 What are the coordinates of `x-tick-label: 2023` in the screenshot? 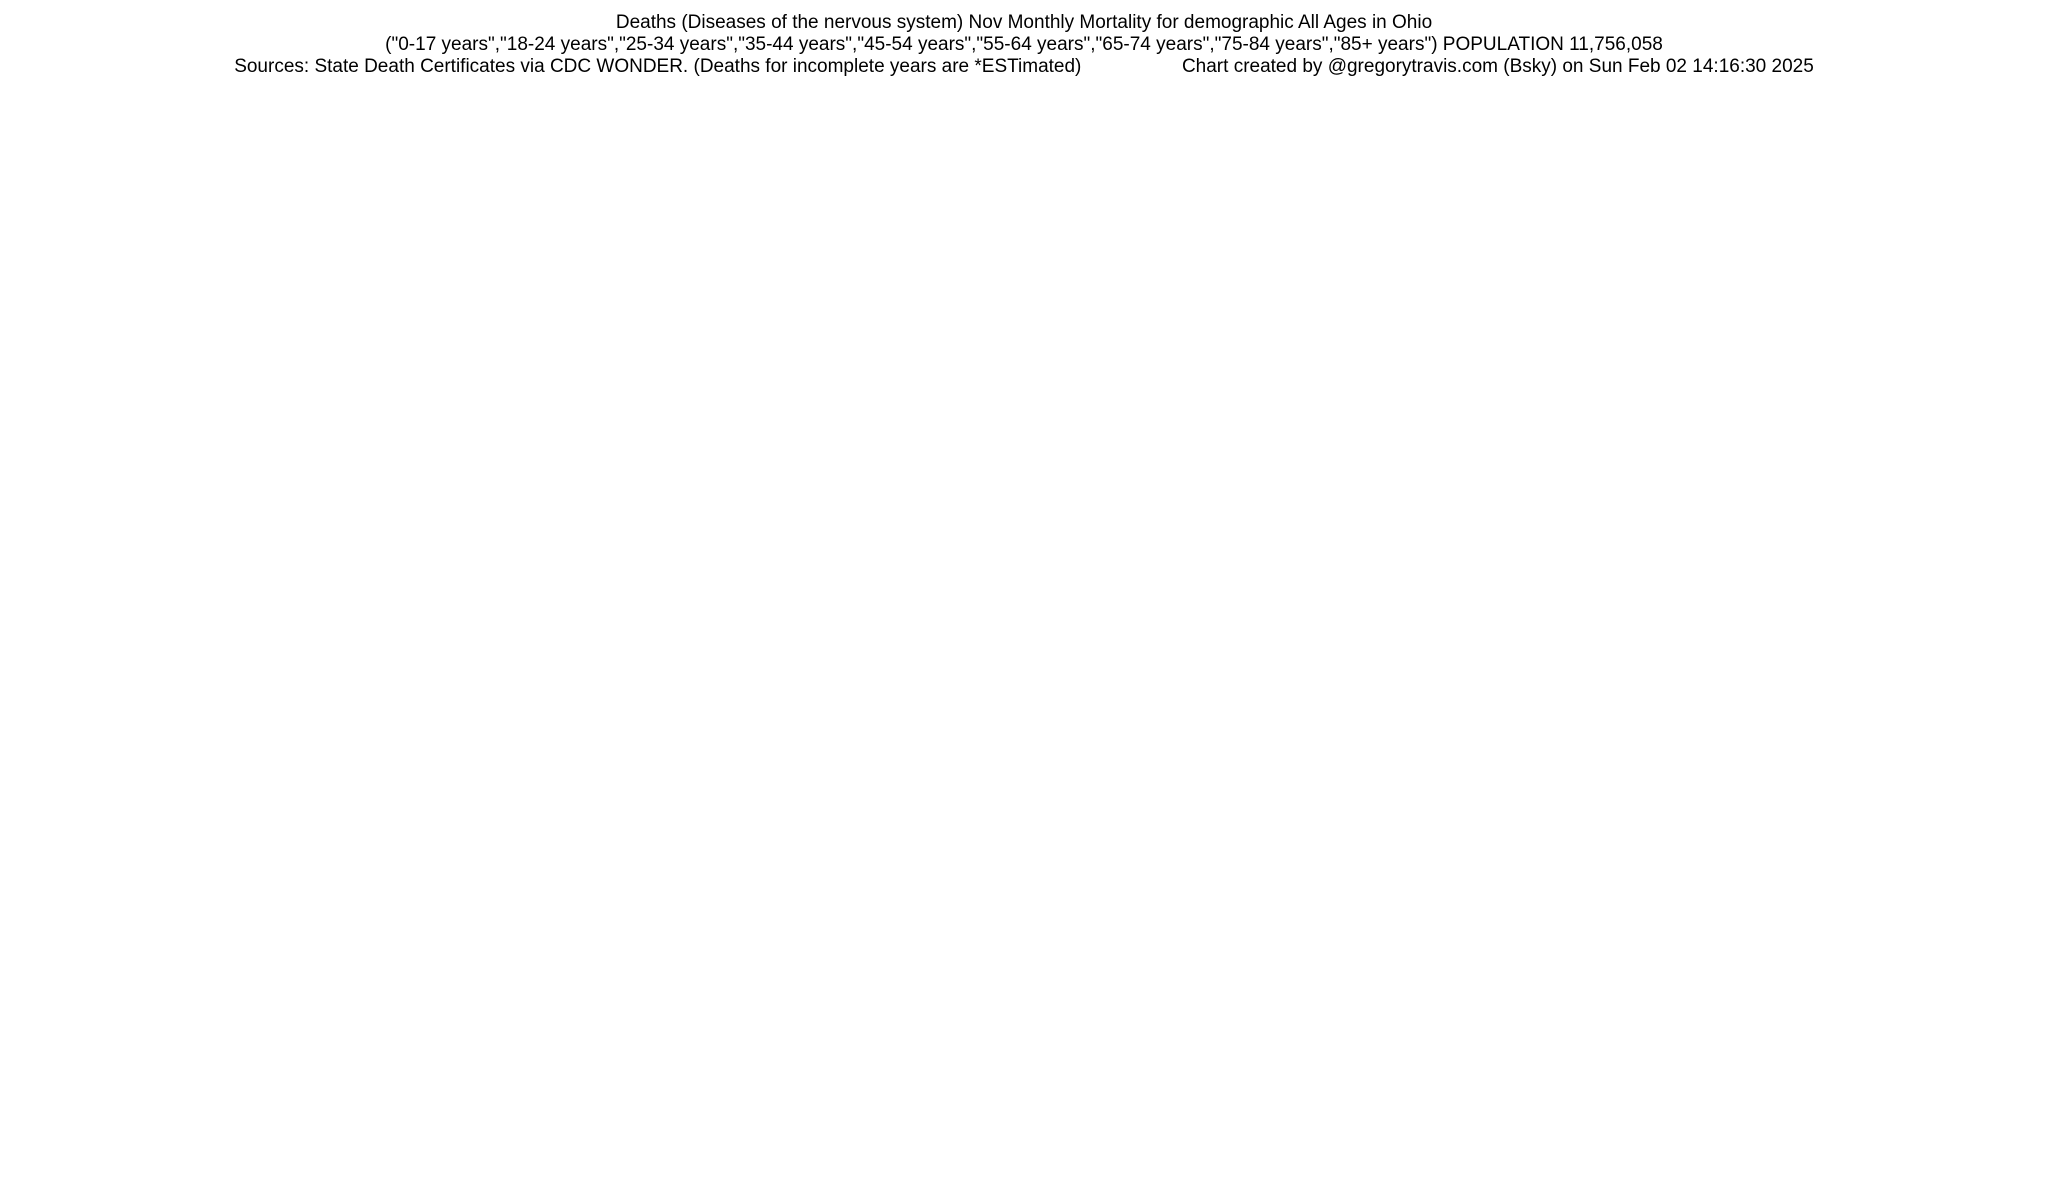 It's located at (1663, 1168).